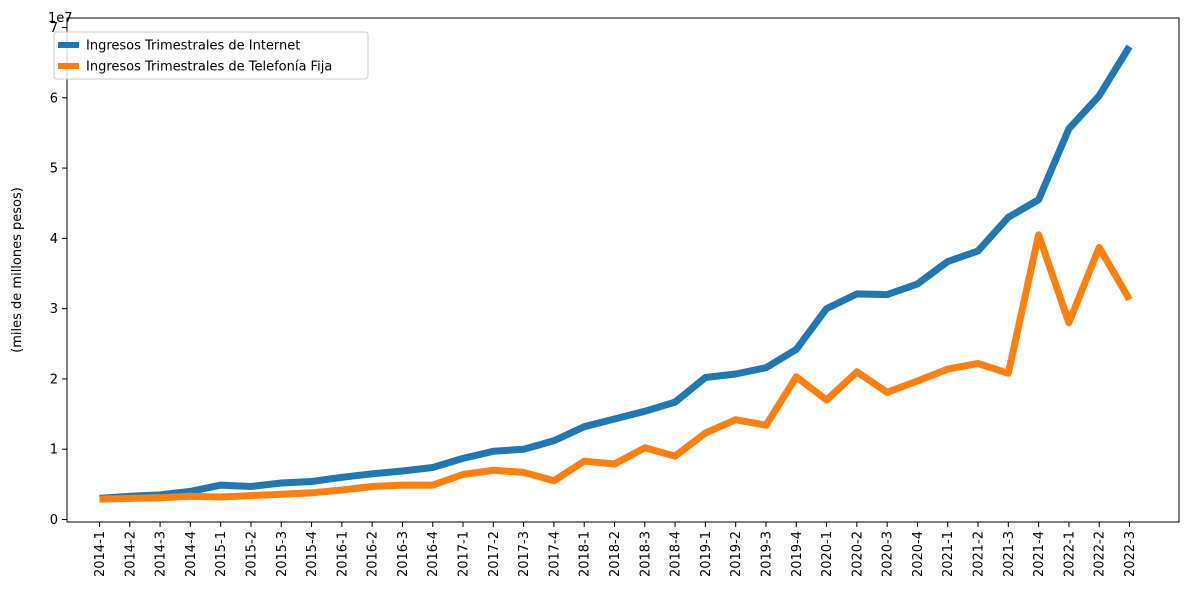 The height and width of the screenshot is (590, 1189). I want to click on x-tick-label: 2014-4, so click(191, 554).